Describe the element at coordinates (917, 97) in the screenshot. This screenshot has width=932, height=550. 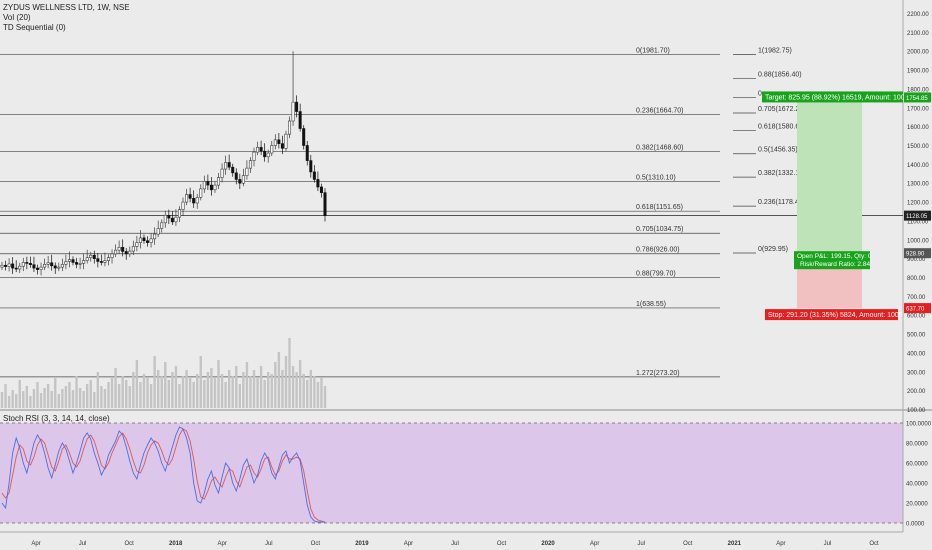
I see `price-marker-box` at that location.